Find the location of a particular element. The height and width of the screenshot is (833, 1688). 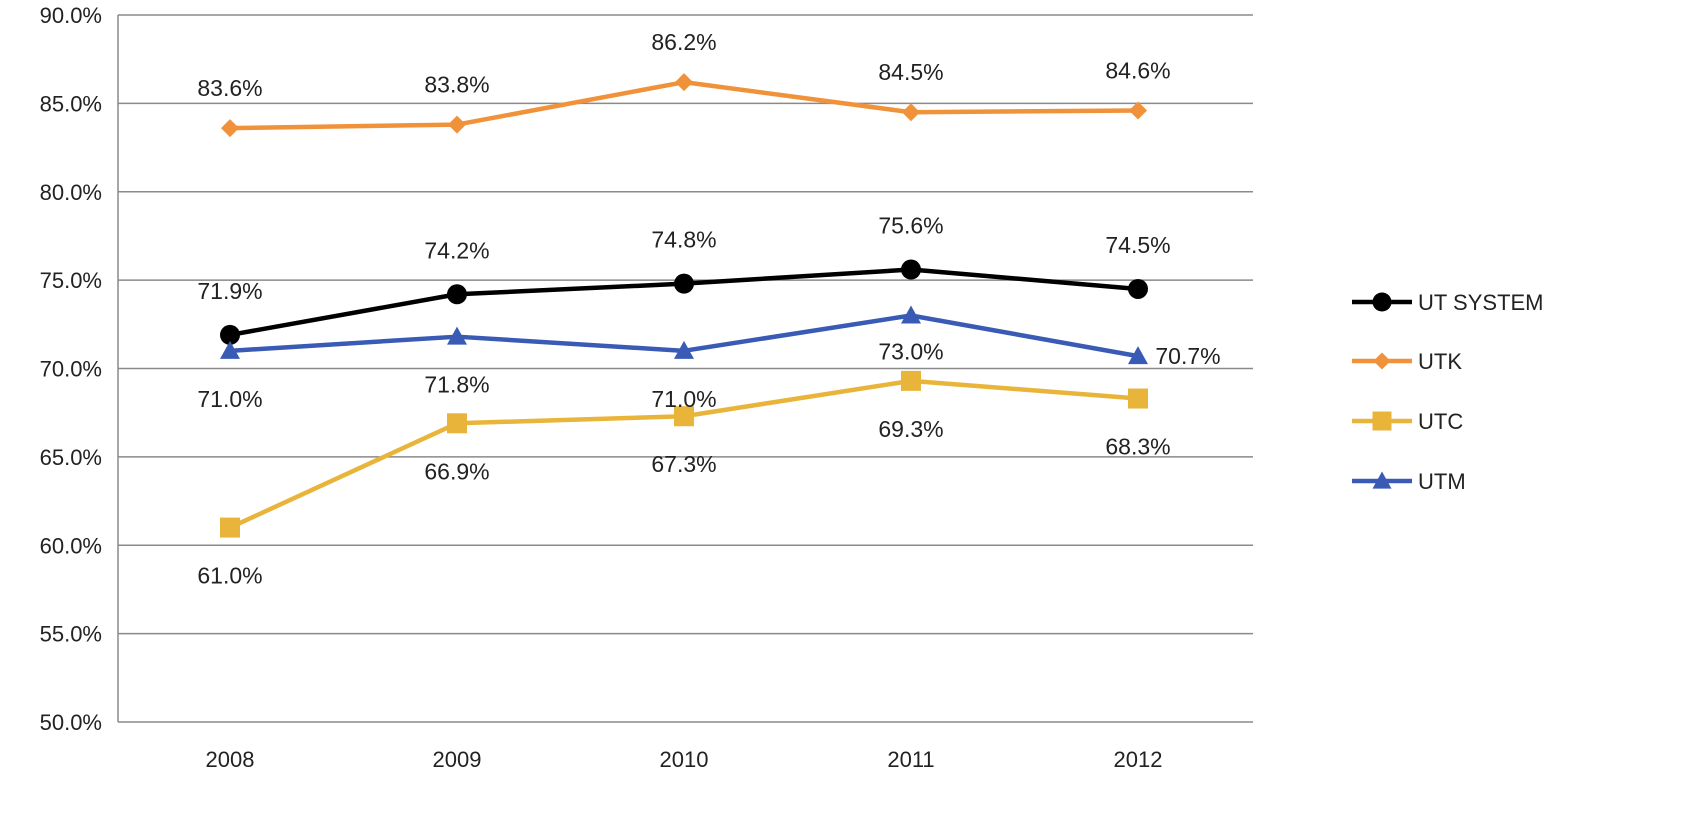

data-label-utc: 68.3% is located at coordinates (1137, 447).